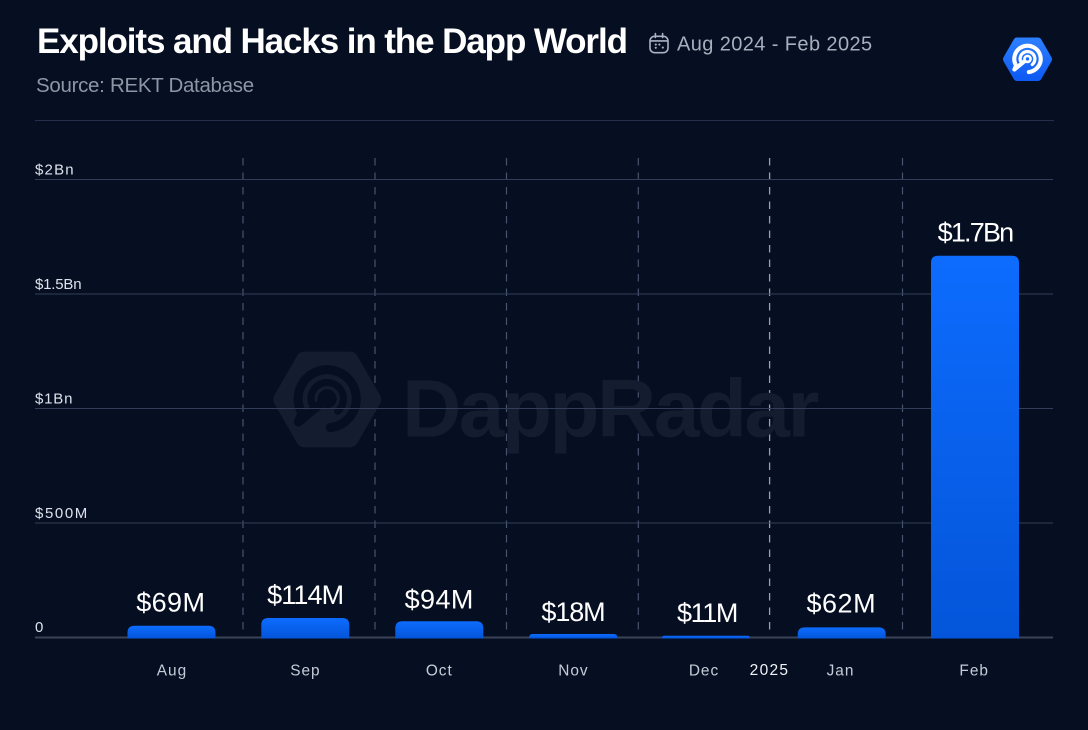 The image size is (1088, 730). What do you see at coordinates (974, 670) in the screenshot?
I see `svg-text: Feb` at bounding box center [974, 670].